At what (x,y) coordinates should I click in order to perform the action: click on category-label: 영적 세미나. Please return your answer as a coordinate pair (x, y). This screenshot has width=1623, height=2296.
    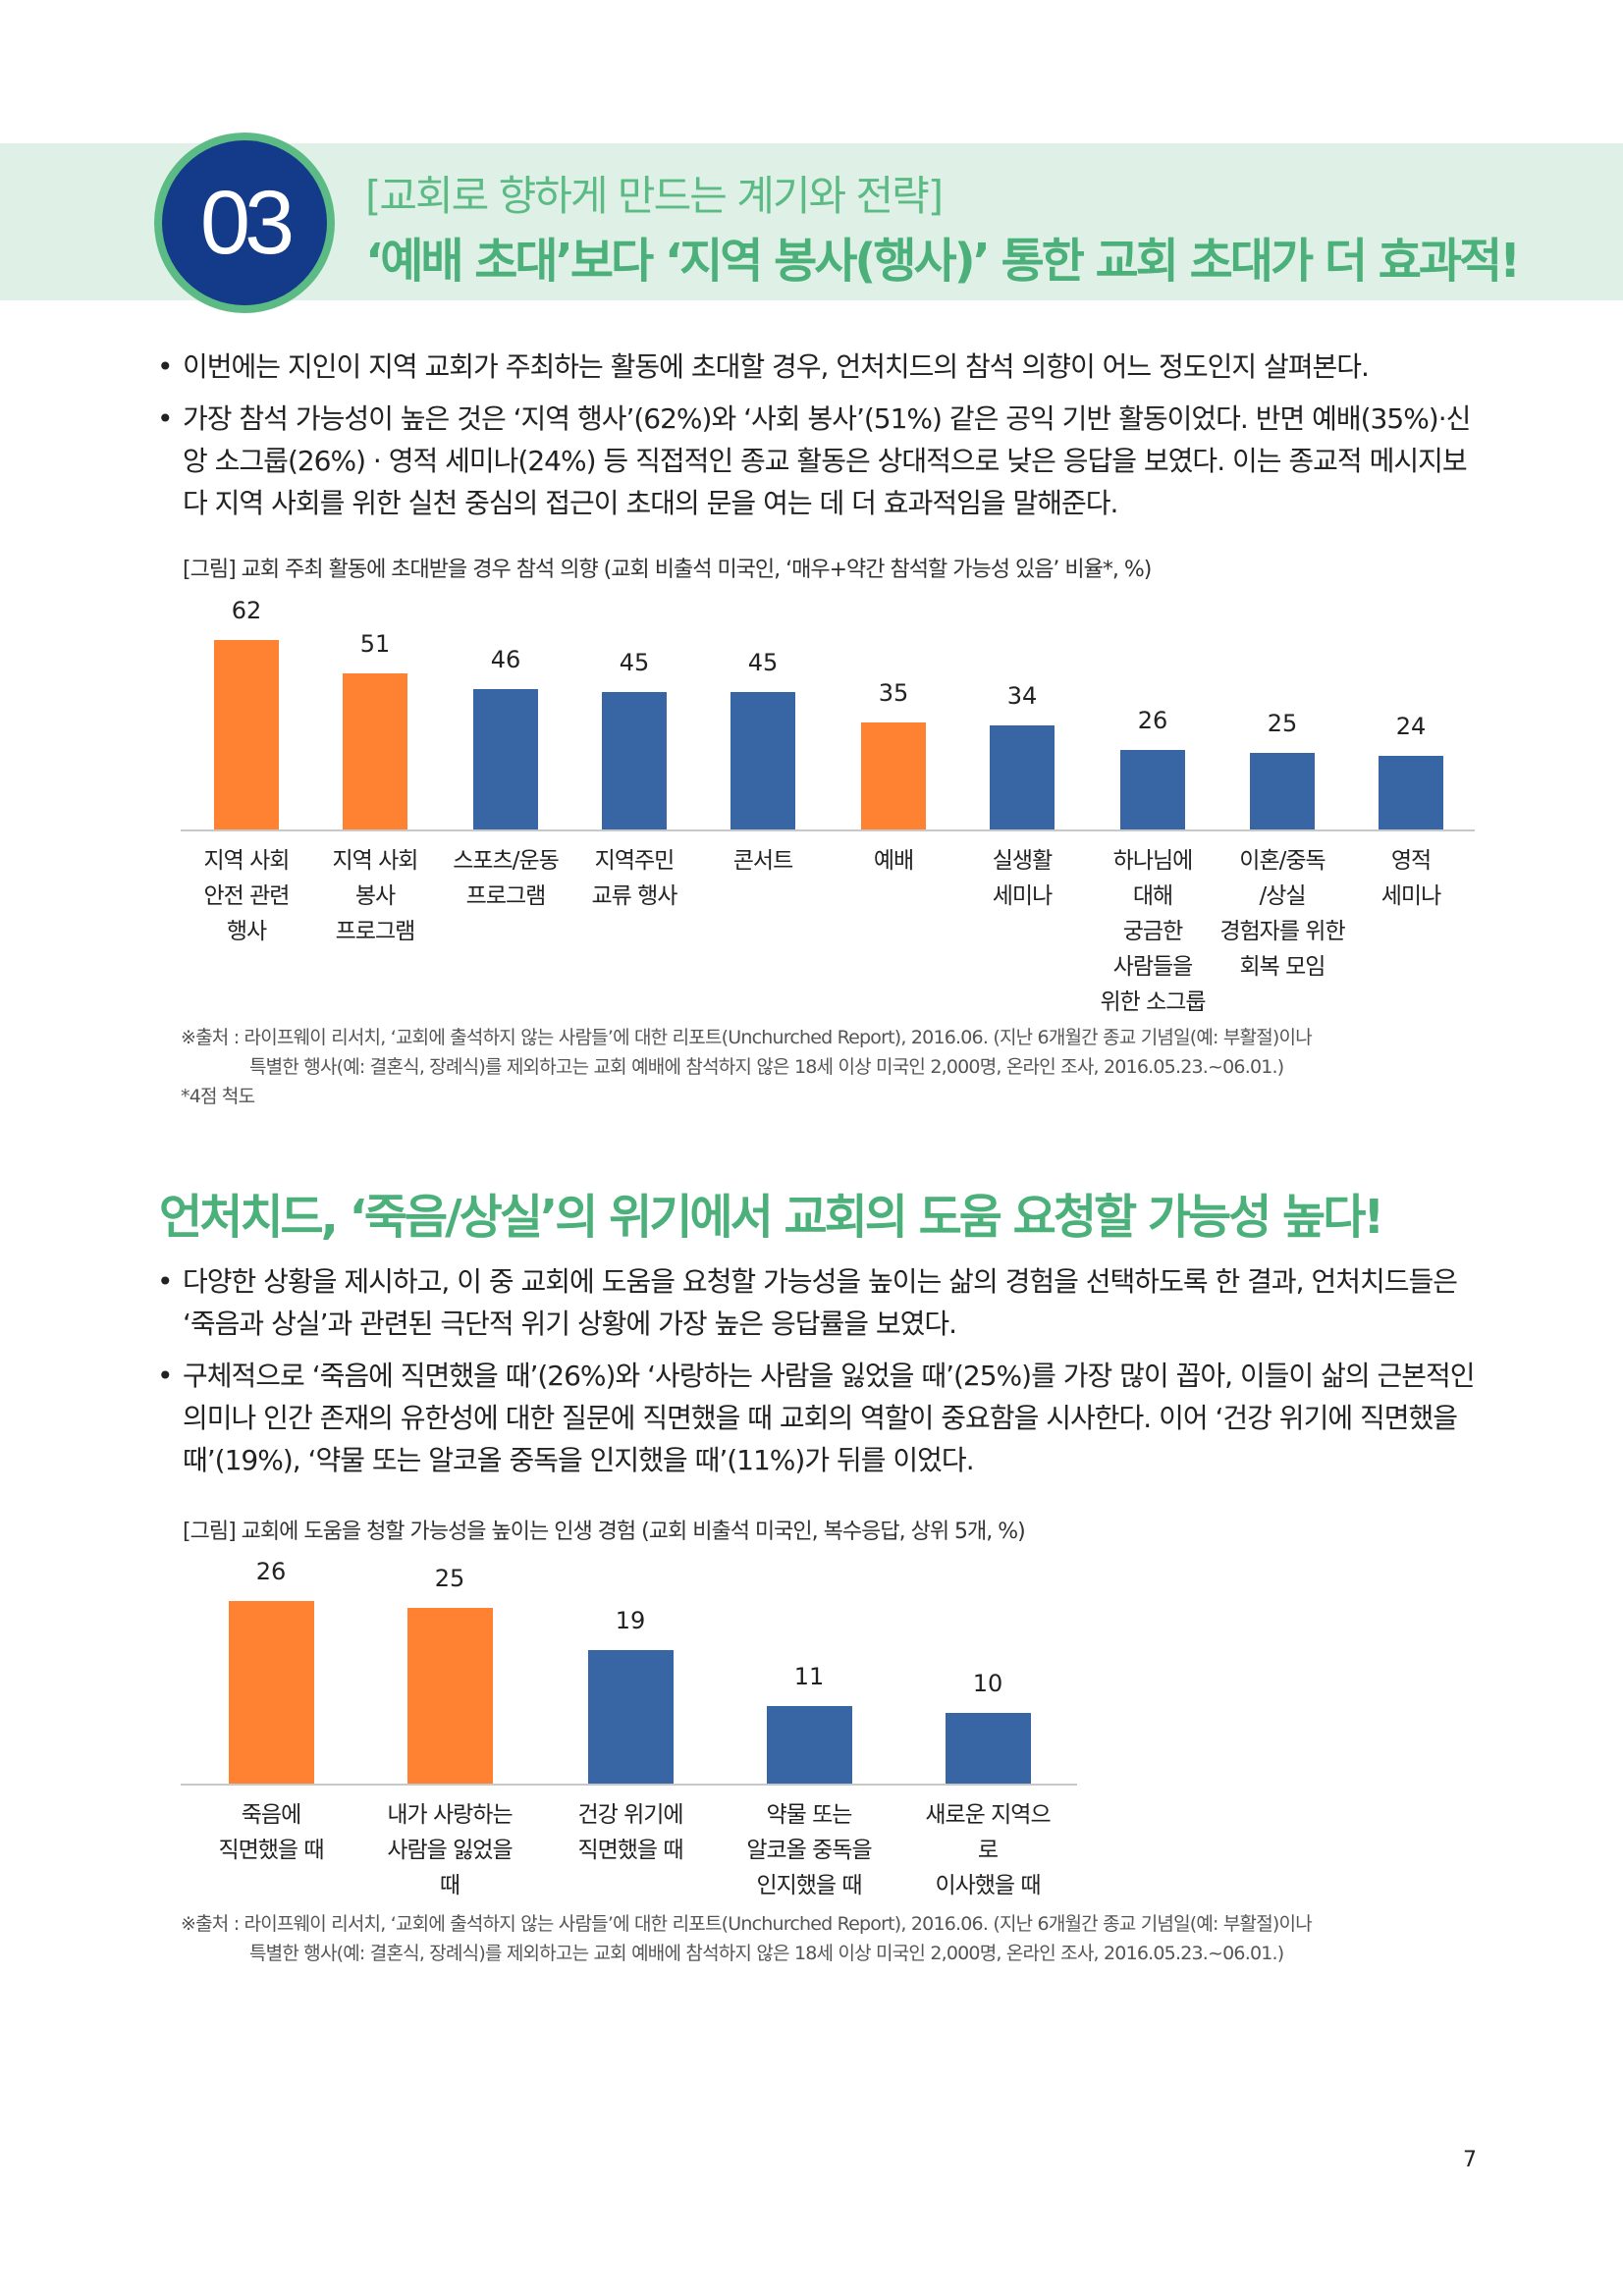
    Looking at the image, I should click on (1410, 878).